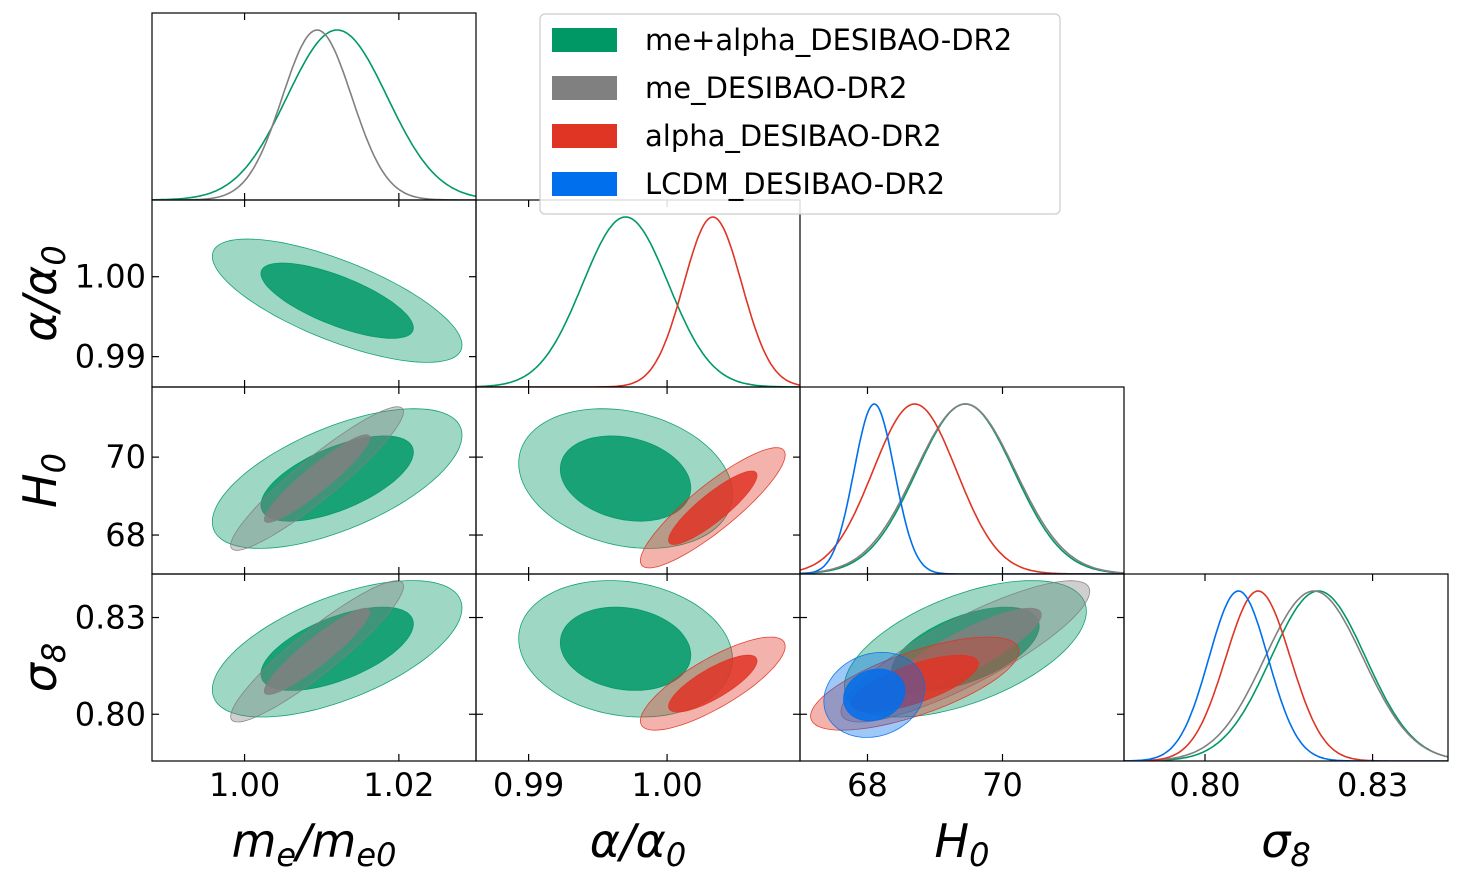 Image resolution: width=1463 pixels, height=873 pixels. Describe the element at coordinates (584, 184) in the screenshot. I see `legend-swatch-lcdm-desibao-dr2` at that location.